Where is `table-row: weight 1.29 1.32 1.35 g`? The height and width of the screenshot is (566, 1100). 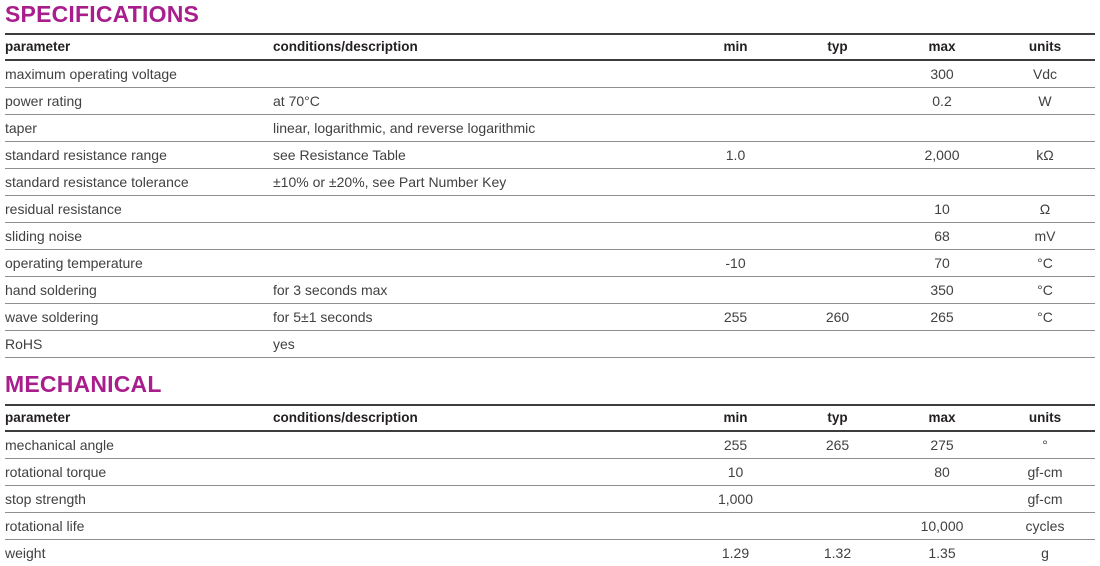
table-row: weight 1.29 1.32 1.35 g is located at coordinates (550, 552).